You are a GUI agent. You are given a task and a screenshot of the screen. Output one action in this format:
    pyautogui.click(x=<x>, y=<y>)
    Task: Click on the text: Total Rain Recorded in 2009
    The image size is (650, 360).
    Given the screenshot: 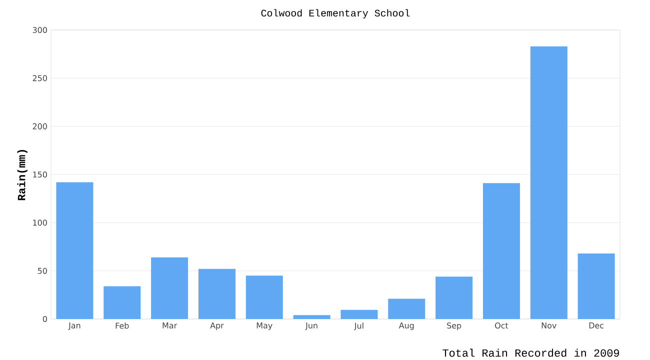 What is the action you would take?
    pyautogui.click(x=531, y=352)
    